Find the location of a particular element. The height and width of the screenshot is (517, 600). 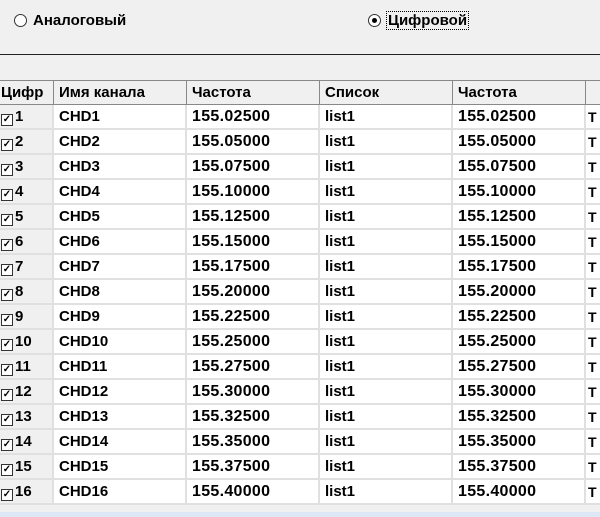

cell-name: CHD3 is located at coordinates (120, 167).